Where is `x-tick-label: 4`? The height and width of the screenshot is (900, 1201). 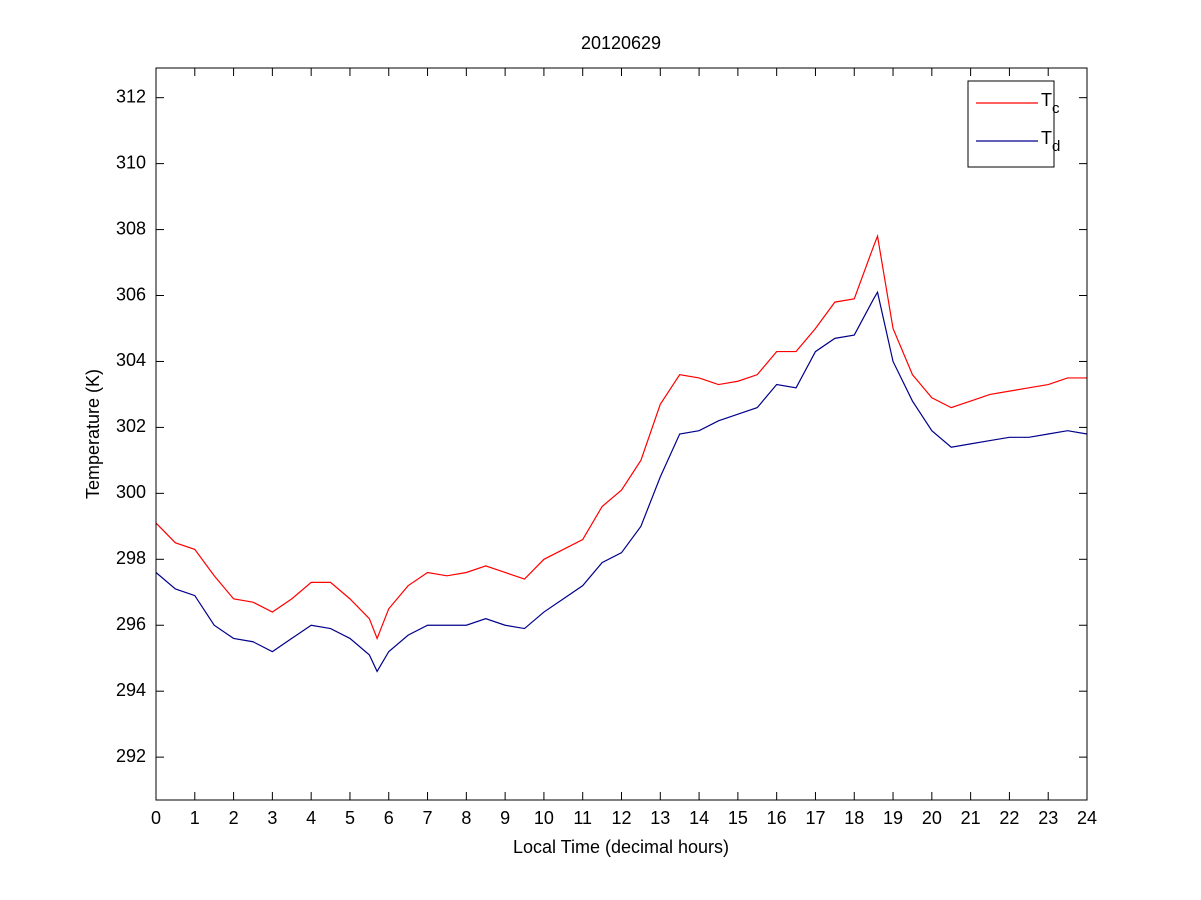 x-tick-label: 4 is located at coordinates (311, 818).